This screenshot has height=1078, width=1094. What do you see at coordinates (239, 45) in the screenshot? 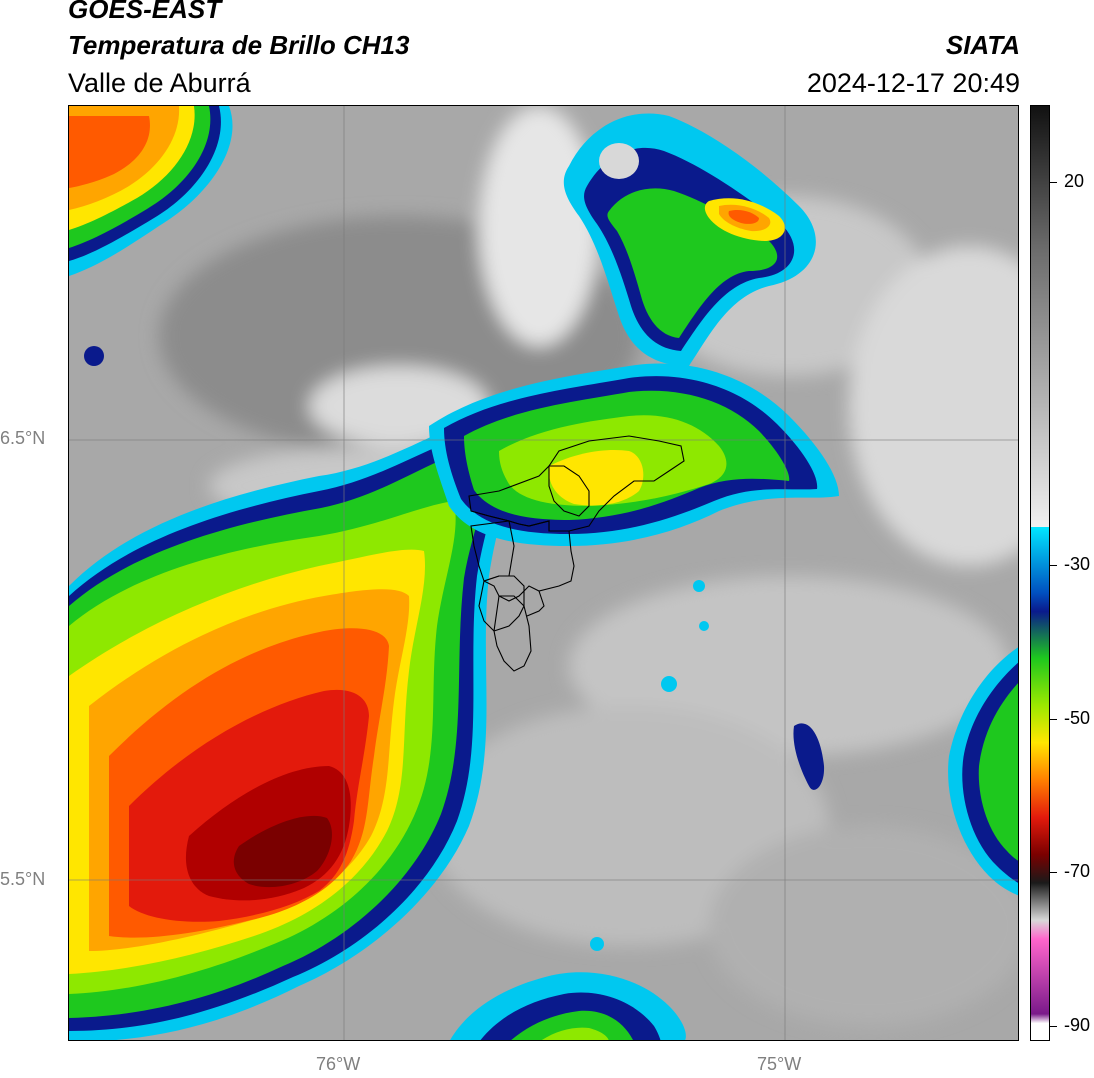
I see `chart-subtitle: Temperatura de Brillo CH13` at bounding box center [239, 45].